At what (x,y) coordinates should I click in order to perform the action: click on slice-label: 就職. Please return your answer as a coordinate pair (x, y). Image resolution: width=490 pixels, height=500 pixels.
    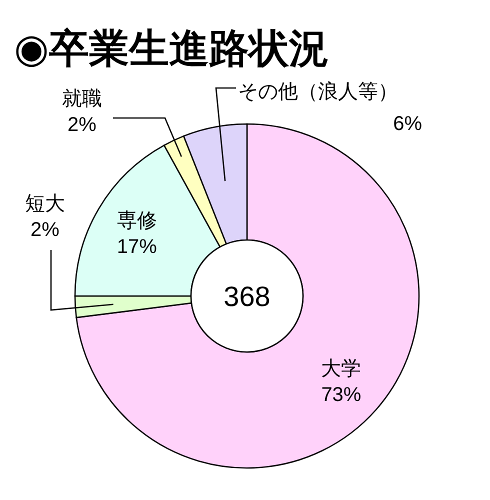
    Looking at the image, I should click on (82, 99).